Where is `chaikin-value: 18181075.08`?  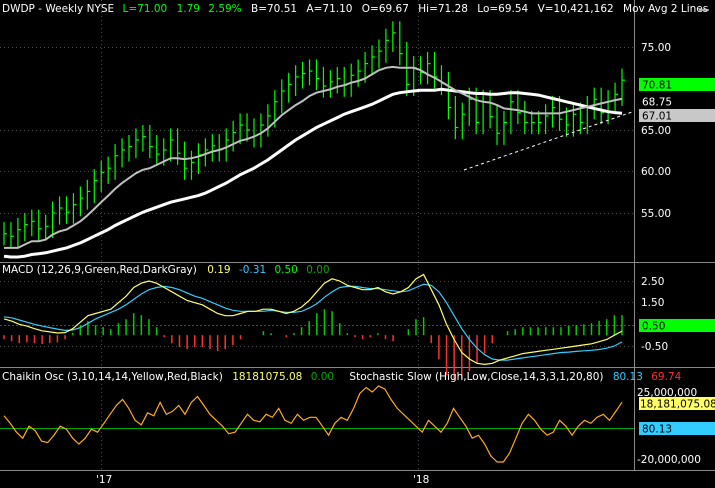
chaikin-value: 18181075.08 is located at coordinates (267, 377).